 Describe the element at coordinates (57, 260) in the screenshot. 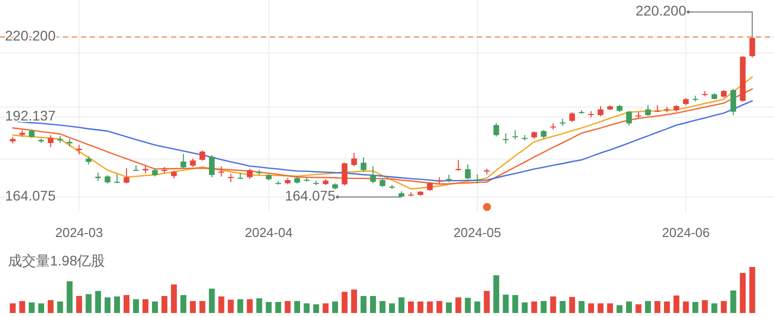

I see `chart-title: 成交量1.98亿股` at that location.